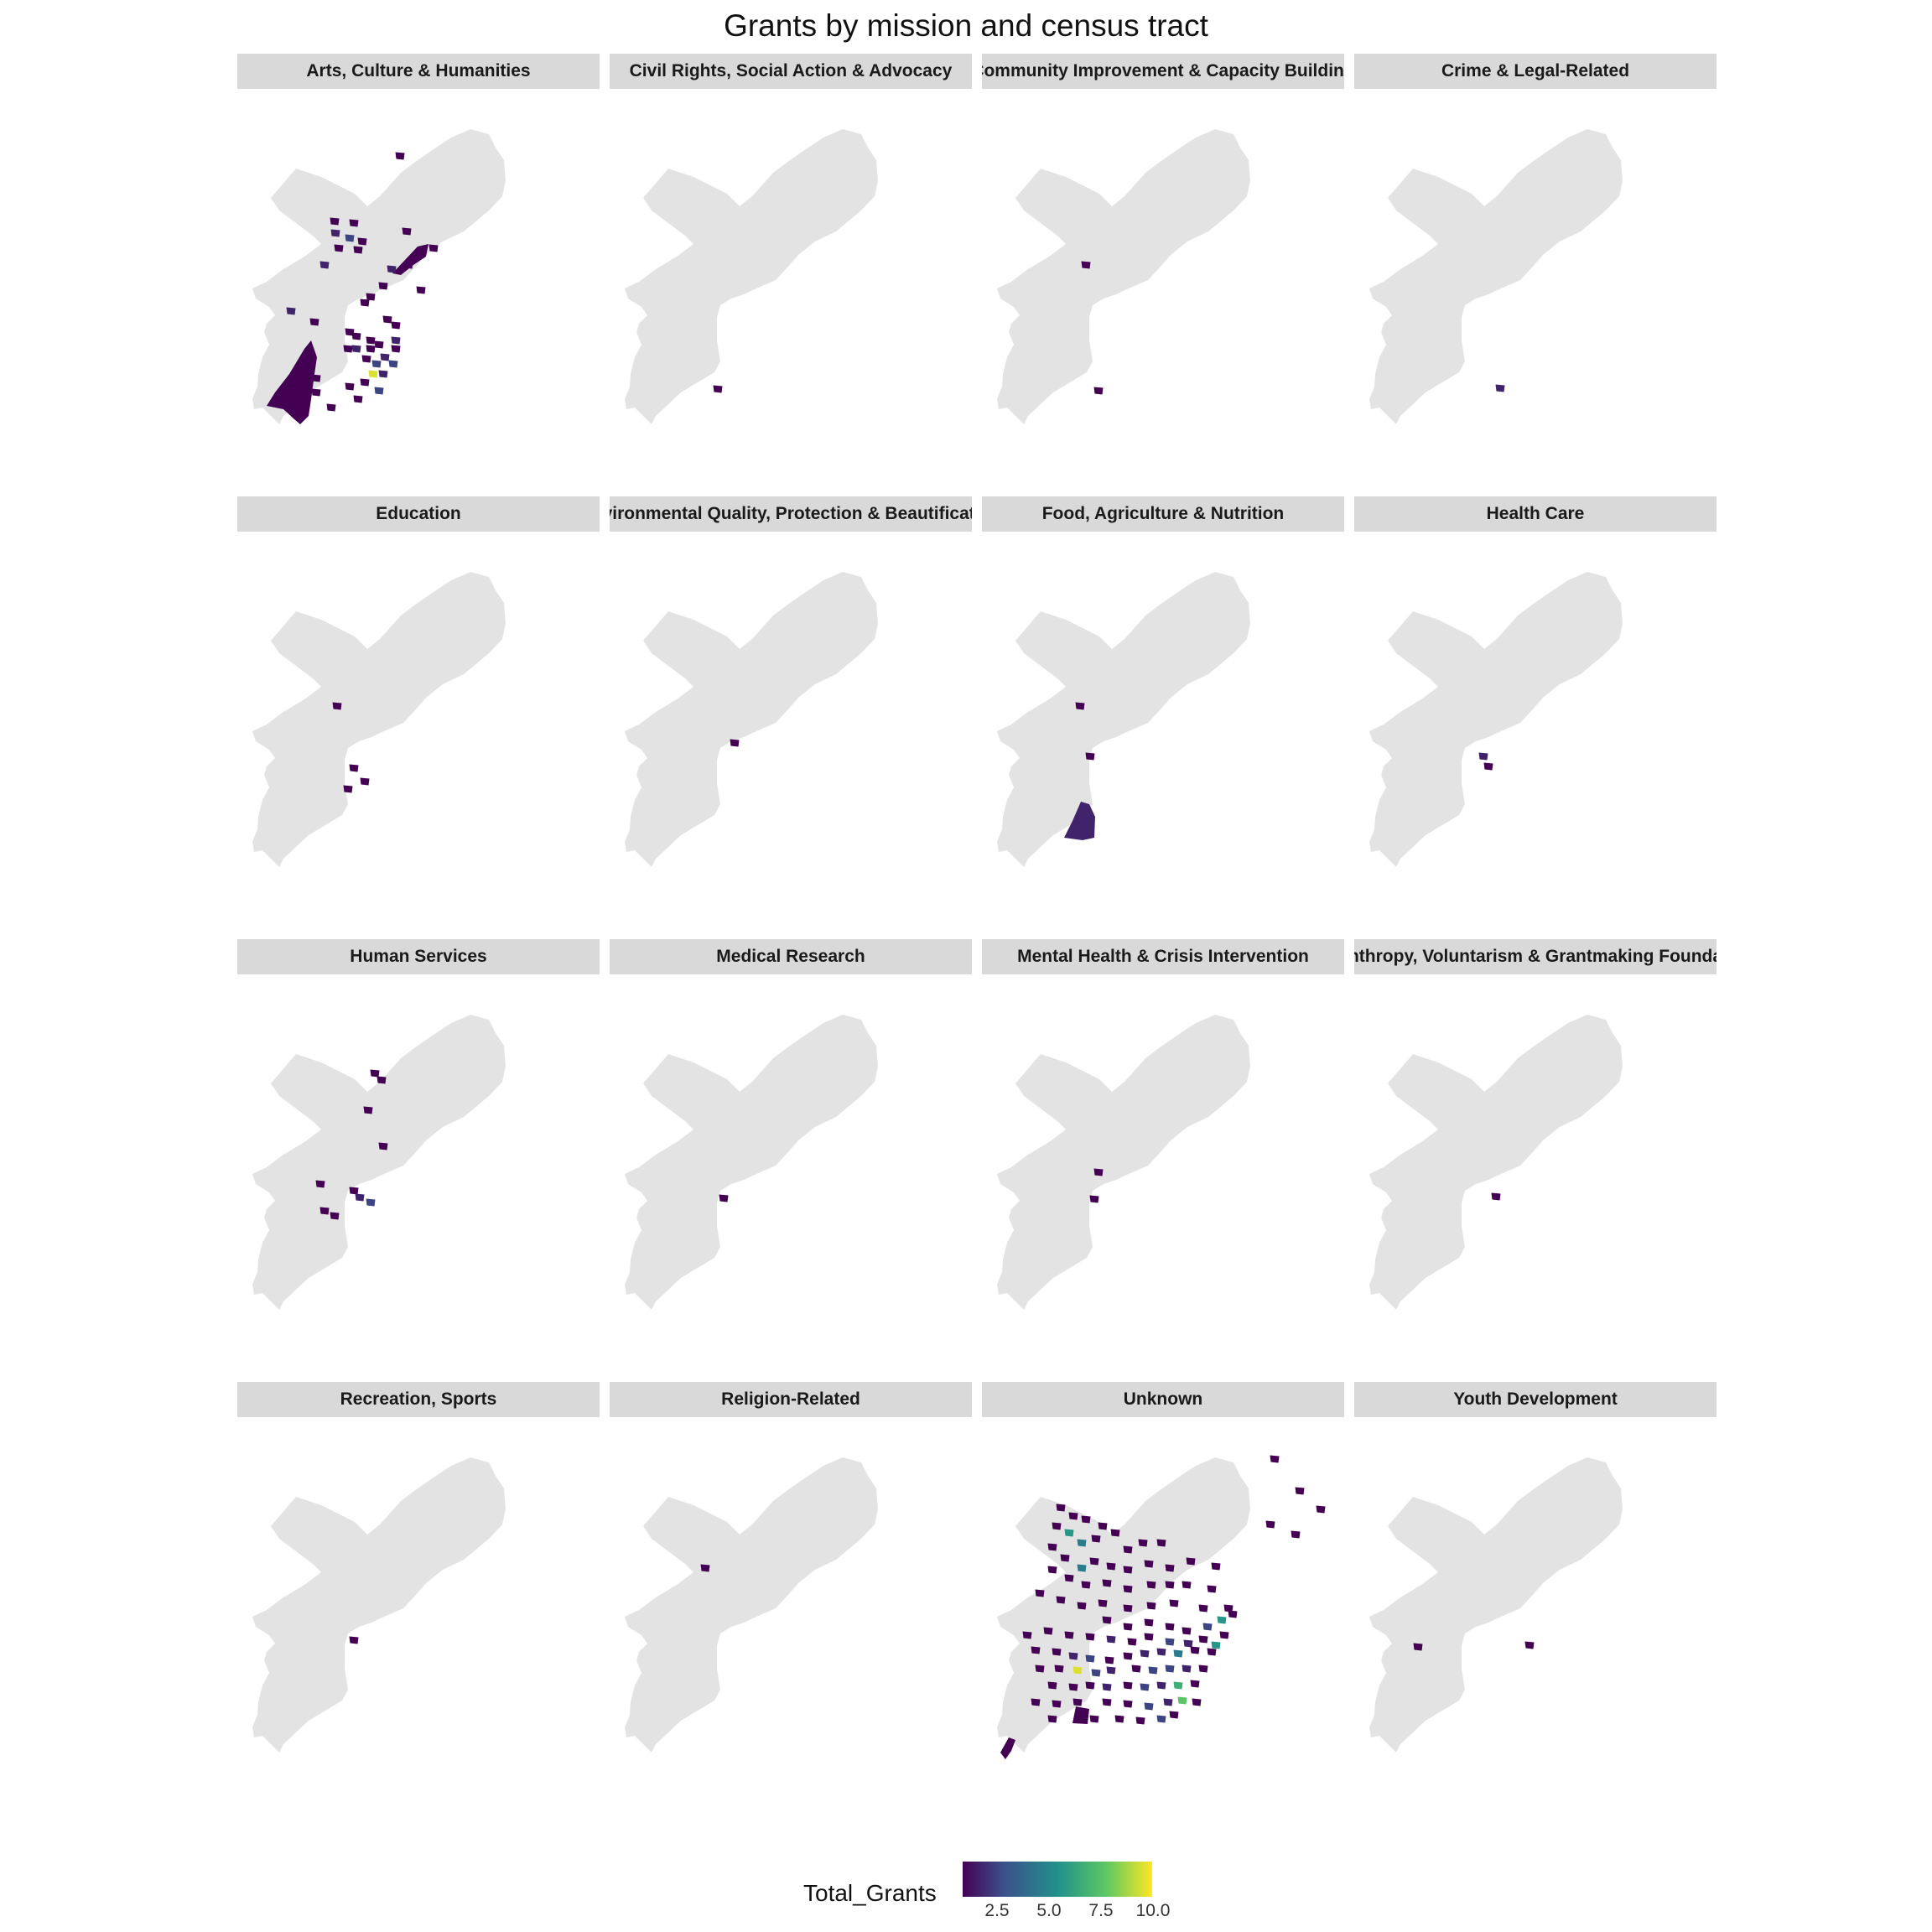 The image size is (1932, 1932). I want to click on legend-tick-label: 5.0, so click(1049, 1910).